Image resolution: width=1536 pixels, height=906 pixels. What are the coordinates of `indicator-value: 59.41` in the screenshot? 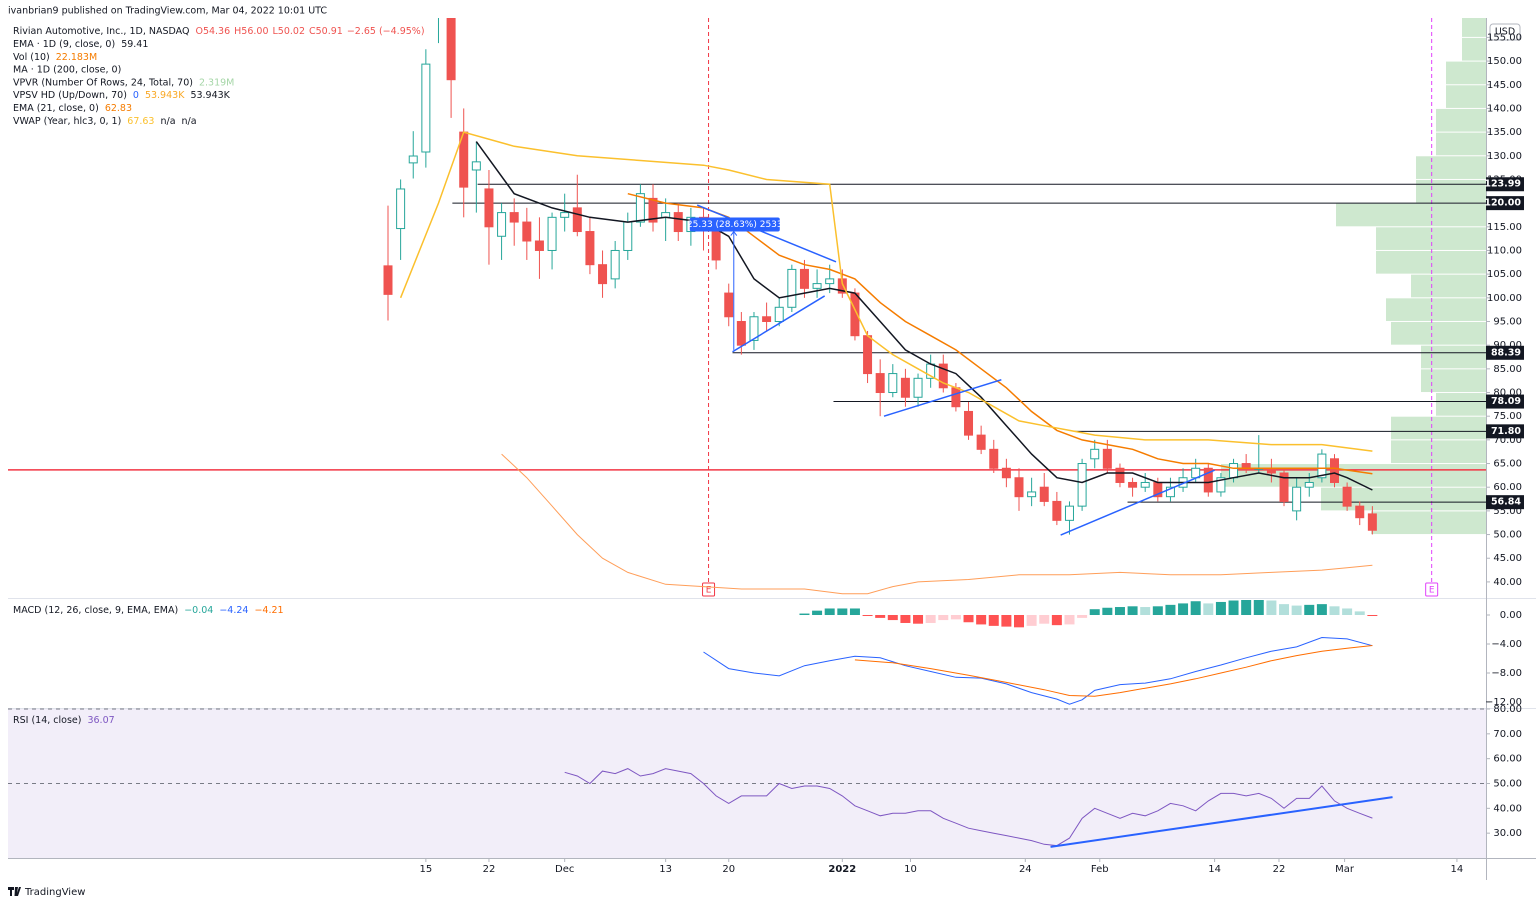 It's located at (134, 44).